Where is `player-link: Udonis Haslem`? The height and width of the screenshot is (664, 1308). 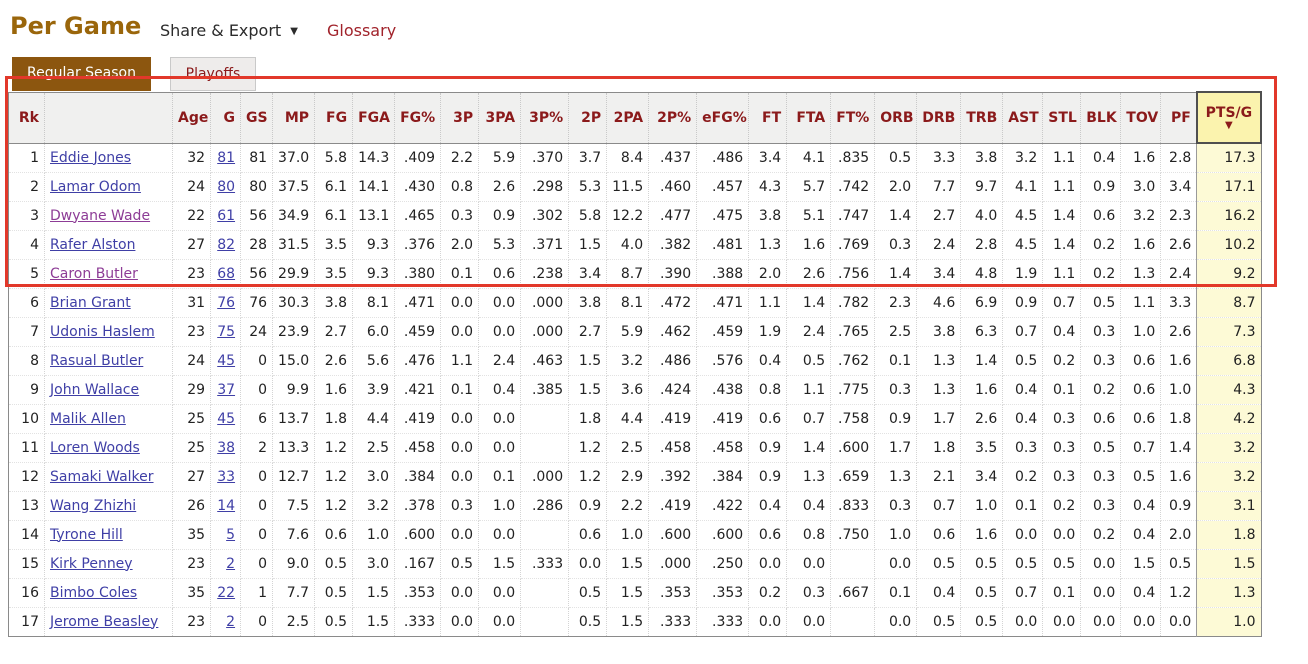 player-link: Udonis Haslem is located at coordinates (102, 331).